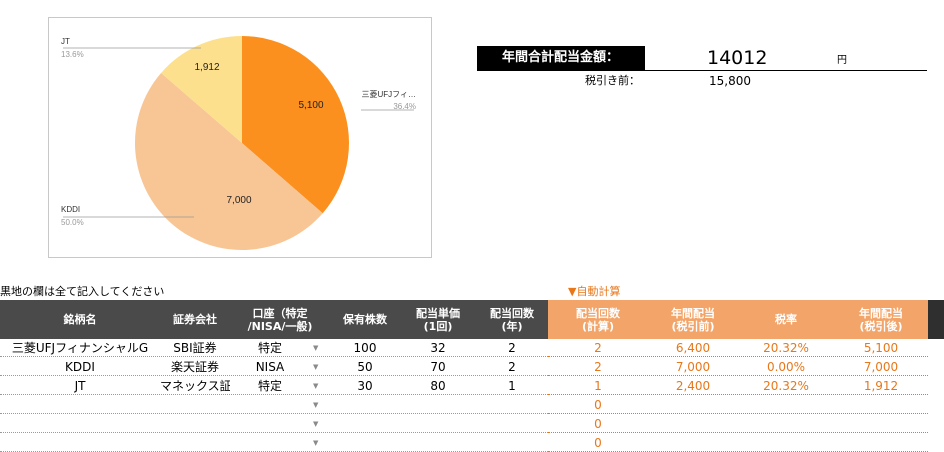 The height and width of the screenshot is (452, 944). I want to click on annual-total-unit: 円, so click(842, 60).